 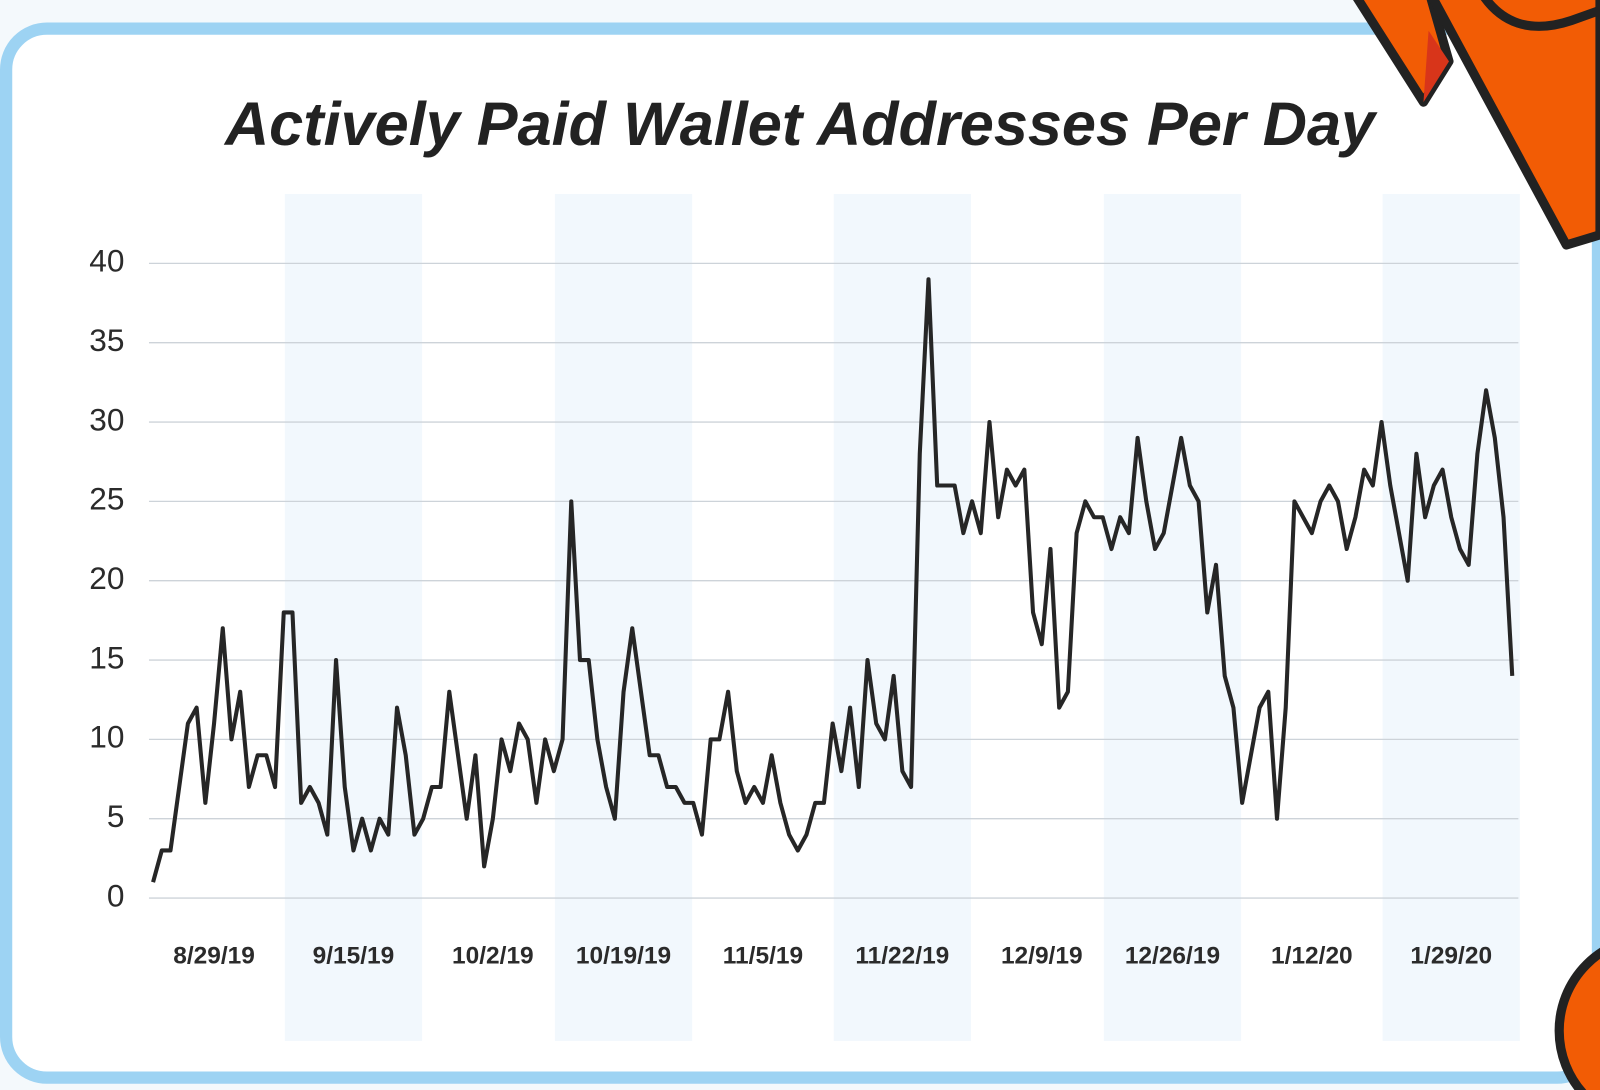 I want to click on y-tick-label: 10, so click(x=106, y=737).